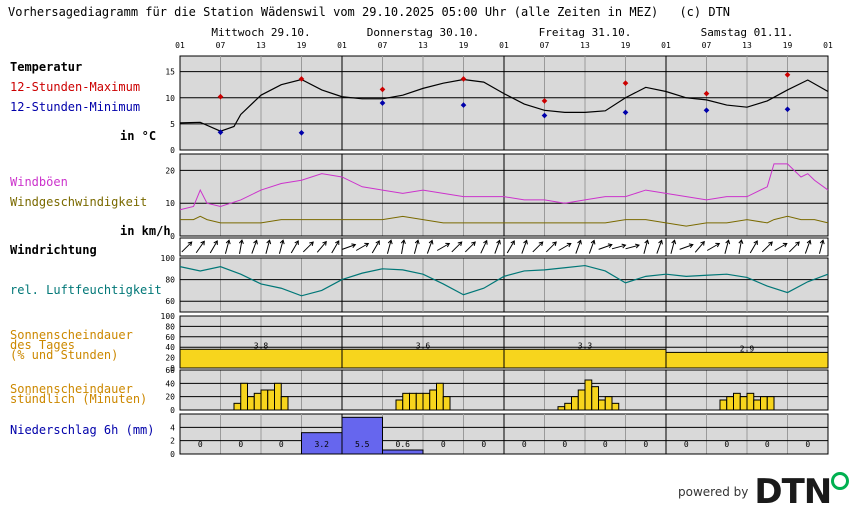 The width and height of the screenshot is (850, 524). What do you see at coordinates (585, 345) in the screenshot?
I see `sun-daily-value-label: 3.3` at bounding box center [585, 345].